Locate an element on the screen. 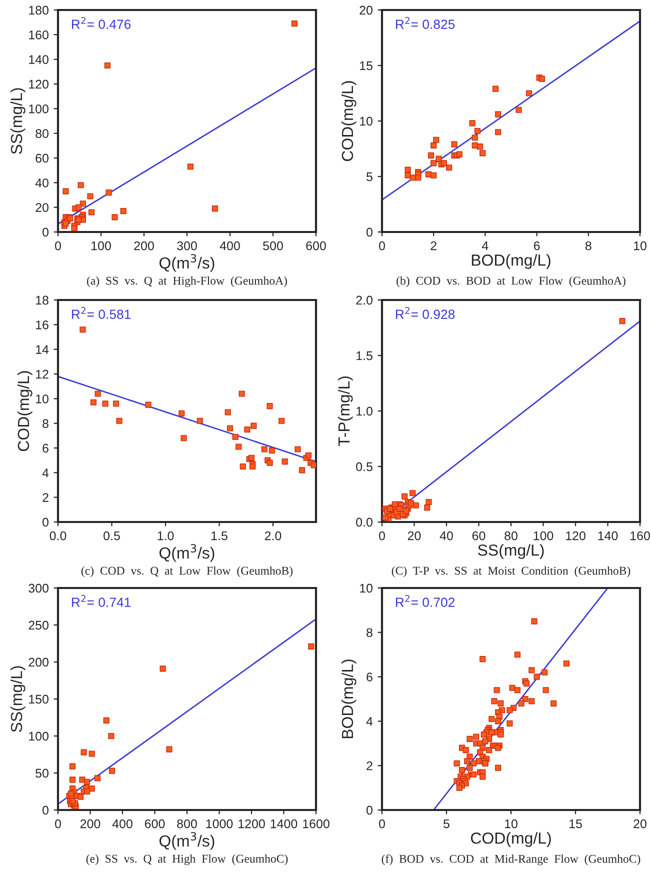 The image size is (651, 886). y-tick-label: 200 is located at coordinates (38, 662).